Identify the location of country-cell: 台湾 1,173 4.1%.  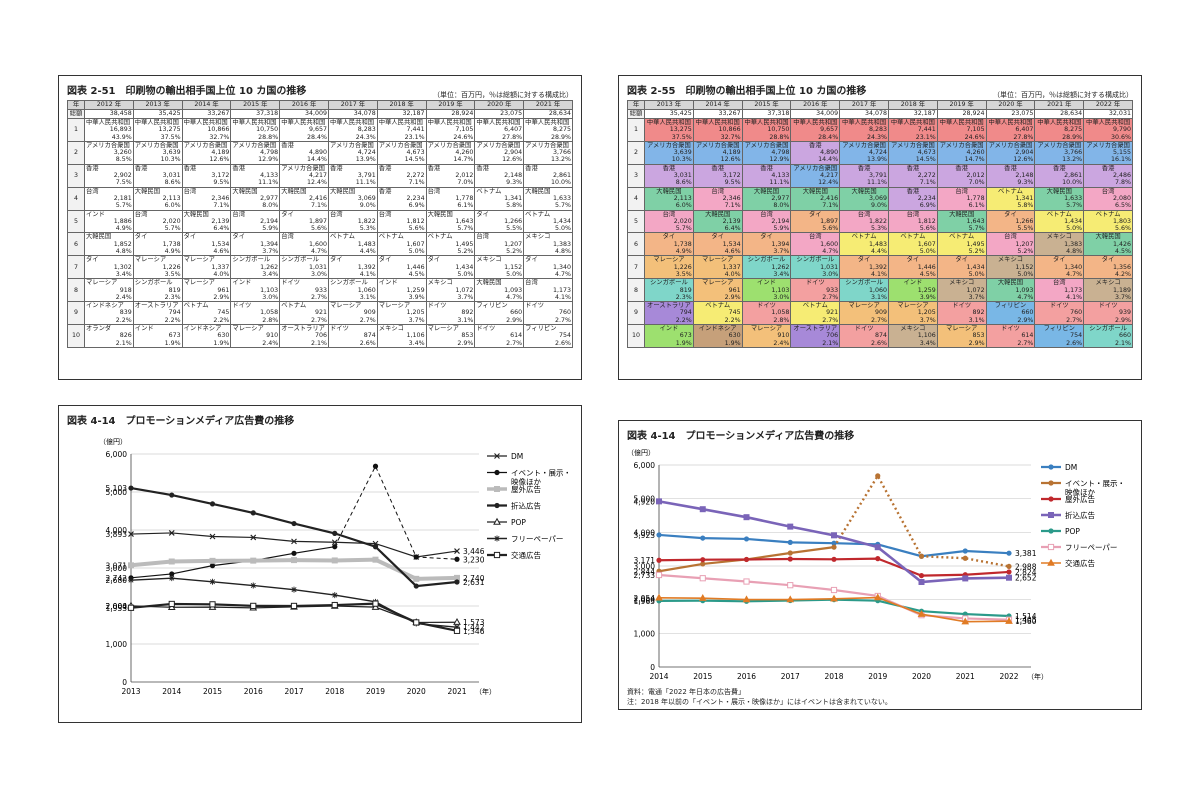
(1059, 290).